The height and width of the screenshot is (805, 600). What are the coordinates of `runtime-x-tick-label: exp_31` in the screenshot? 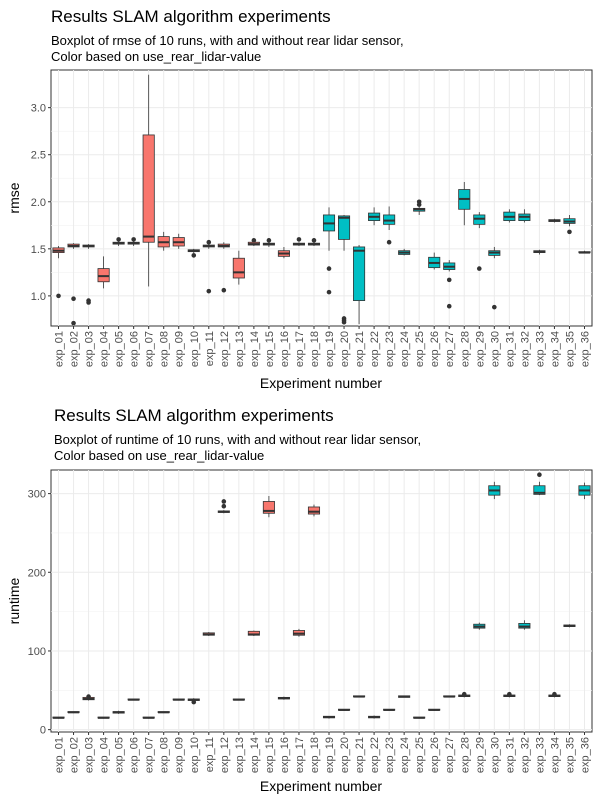 It's located at (510, 755).